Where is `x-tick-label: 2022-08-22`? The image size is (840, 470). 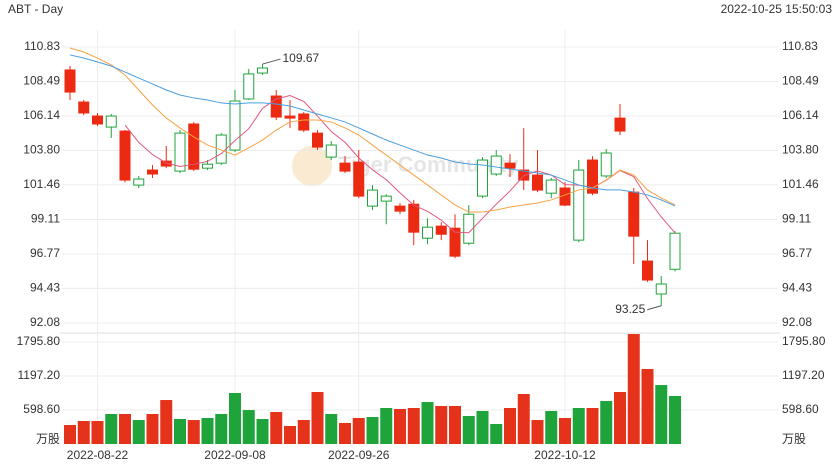
x-tick-label: 2022-08-22 is located at coordinates (98, 455).